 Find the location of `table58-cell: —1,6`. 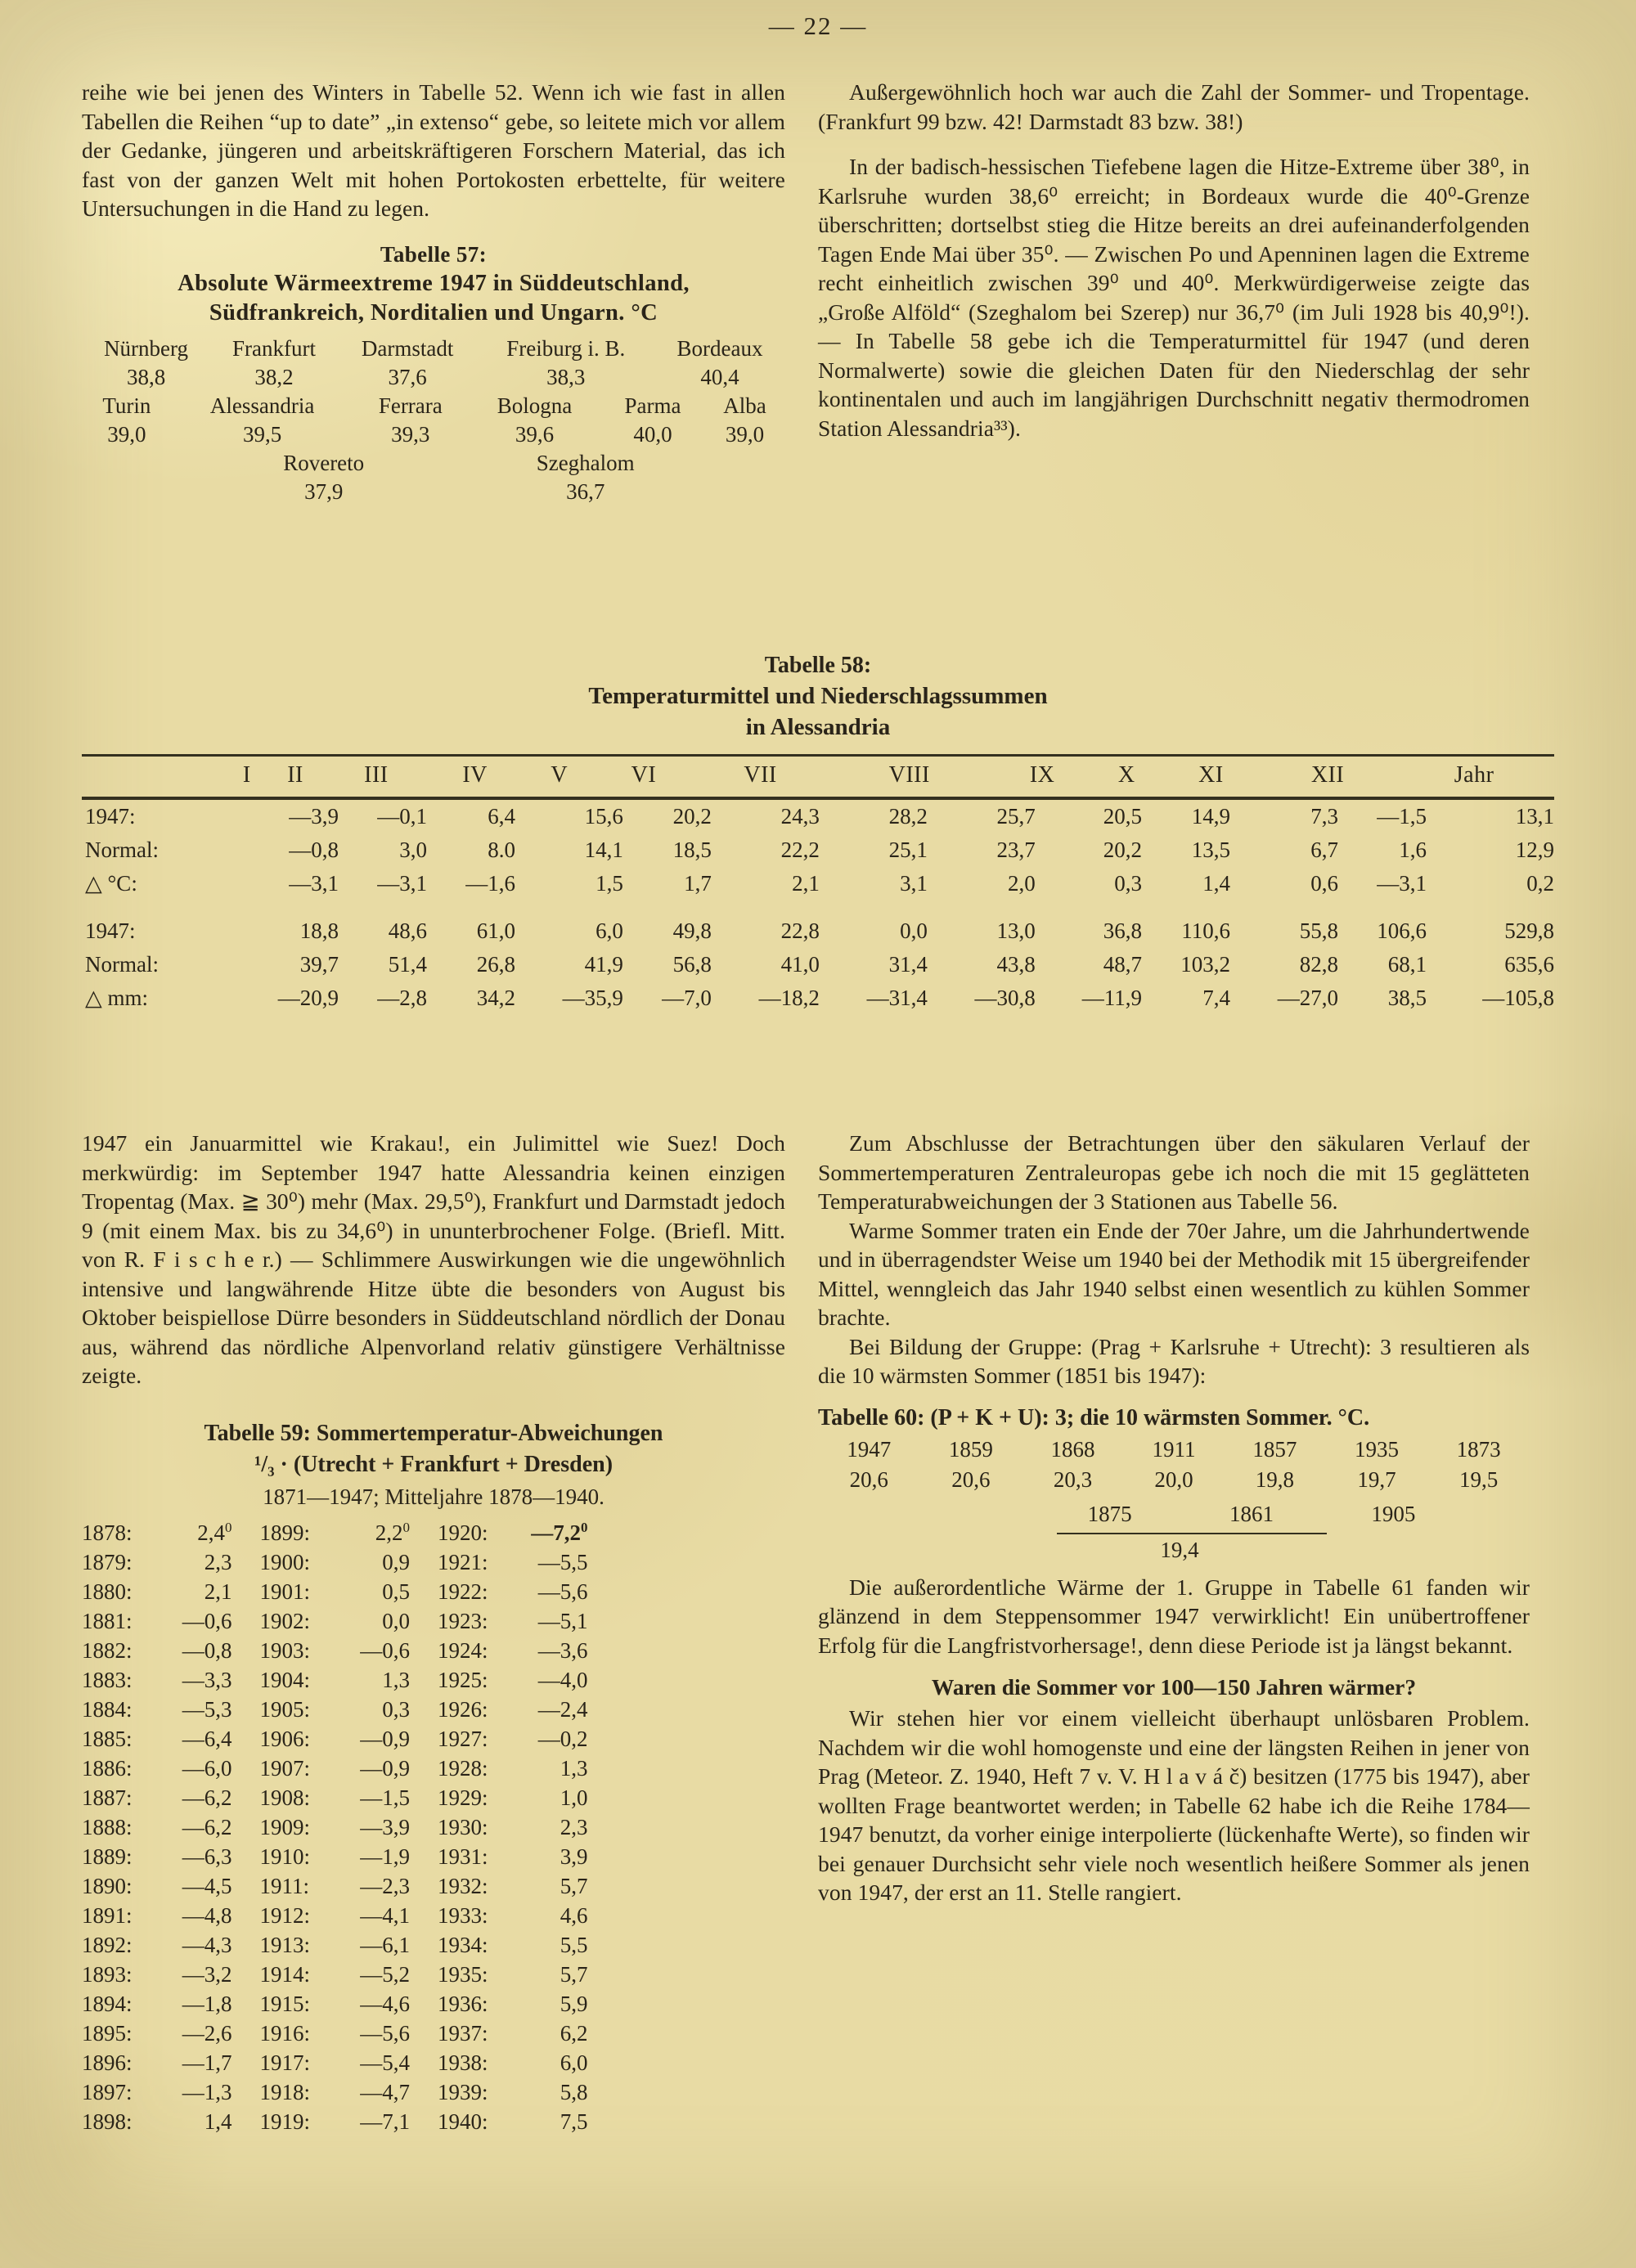

table58-cell: —1,6 is located at coordinates (490, 883).